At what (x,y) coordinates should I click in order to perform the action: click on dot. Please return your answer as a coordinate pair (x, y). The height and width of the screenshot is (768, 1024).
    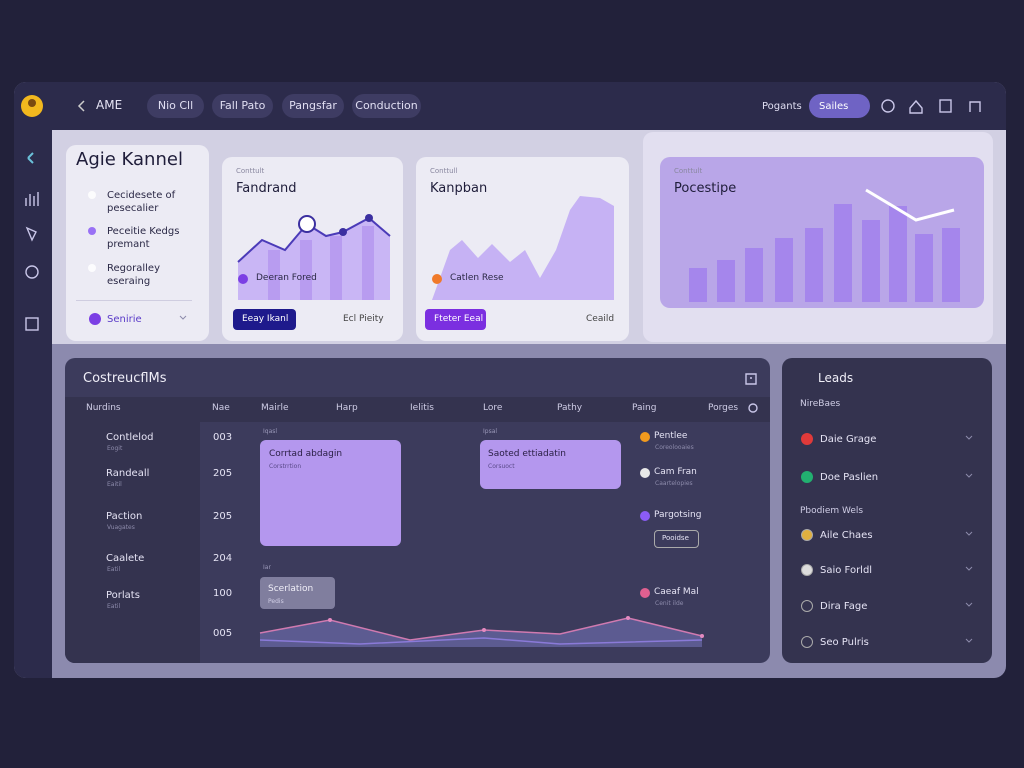
    Looking at the image, I should click on (95, 319).